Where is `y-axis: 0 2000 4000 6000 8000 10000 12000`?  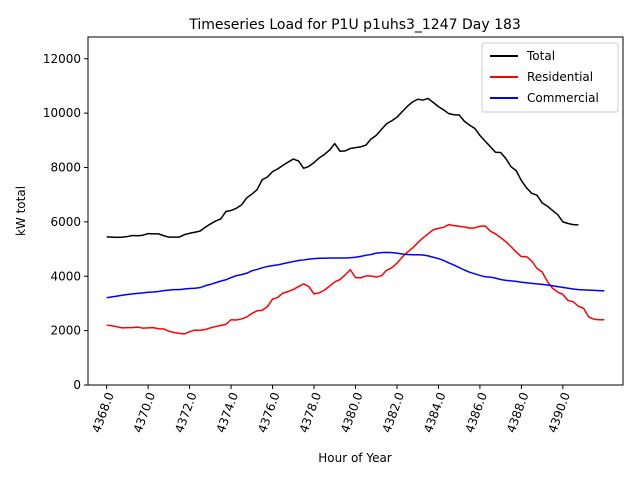 y-axis: 0 2000 4000 6000 8000 10000 12000 is located at coordinates (65, 222).